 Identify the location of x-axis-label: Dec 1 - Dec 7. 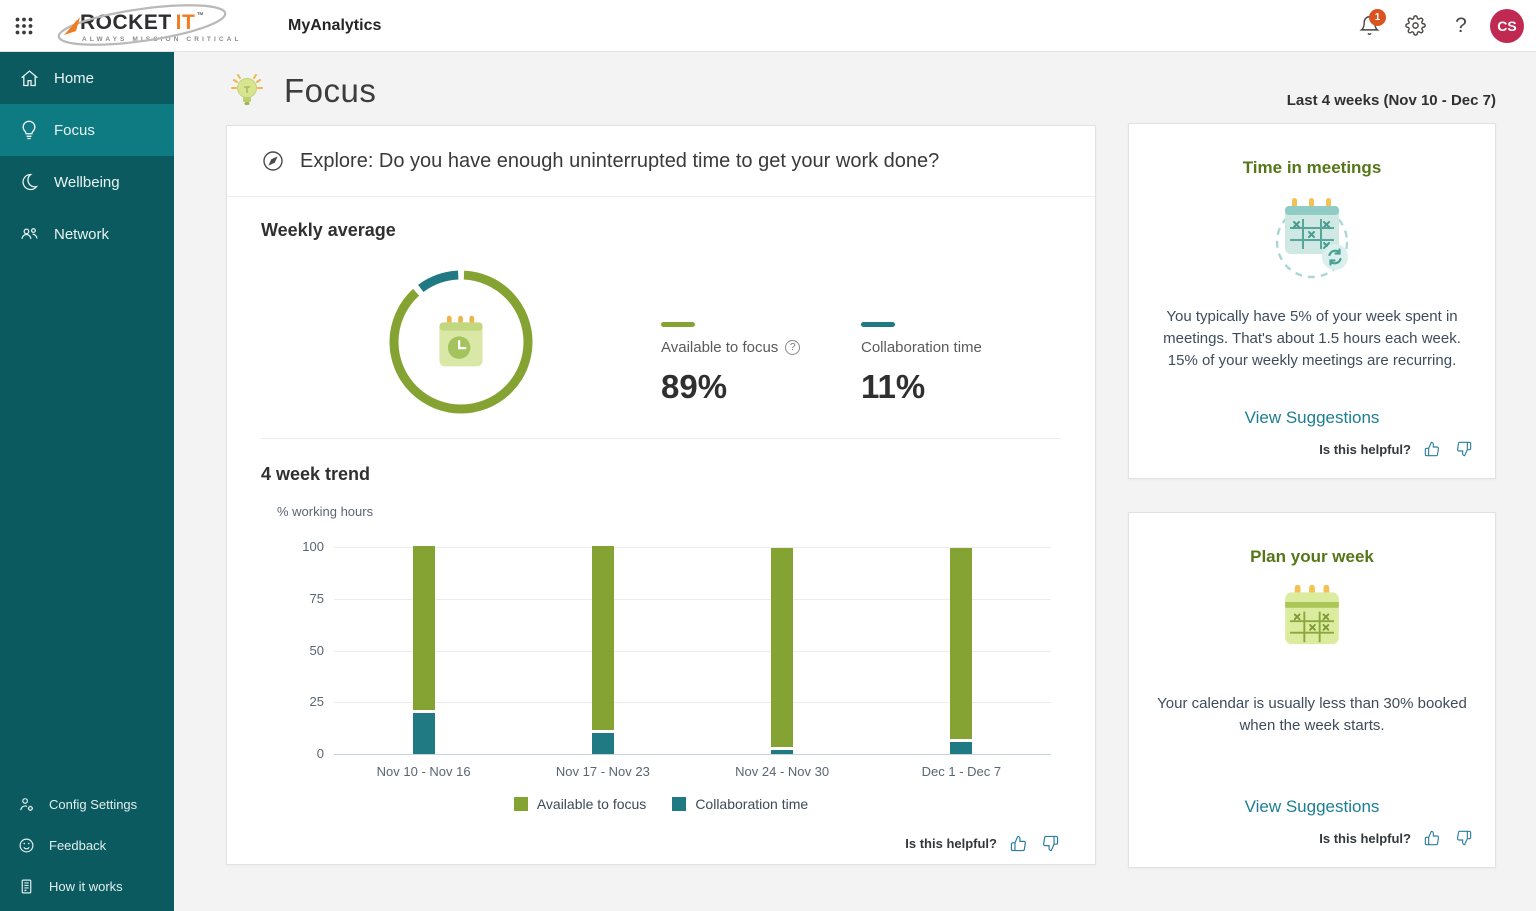
(961, 771).